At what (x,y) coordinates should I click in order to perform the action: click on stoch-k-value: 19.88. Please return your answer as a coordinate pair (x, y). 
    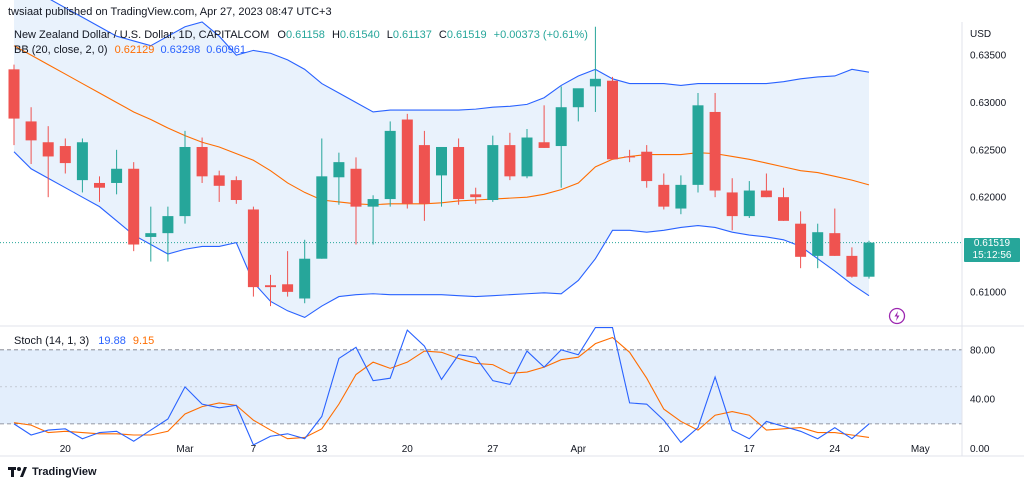
    Looking at the image, I should click on (112, 341).